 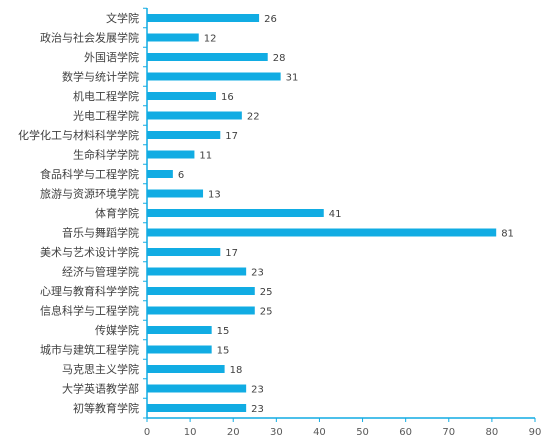 What do you see at coordinates (210, 39) in the screenshot?
I see `data-label: 12` at bounding box center [210, 39].